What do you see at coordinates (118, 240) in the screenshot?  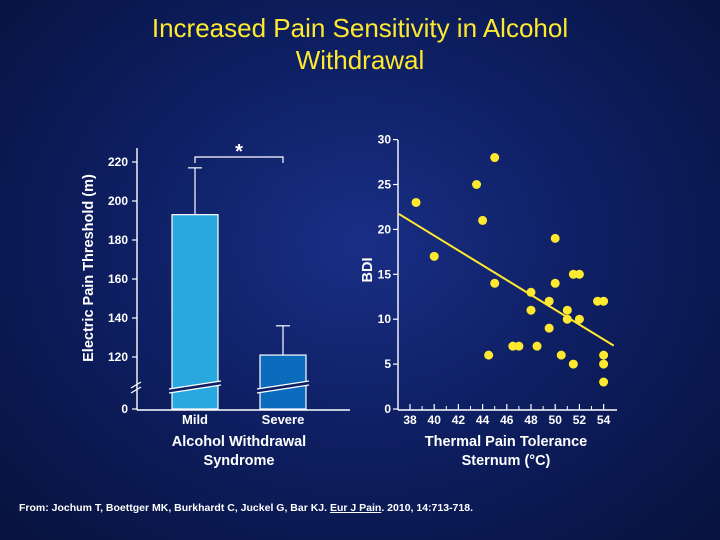 I see `y-tick-label: 180` at bounding box center [118, 240].